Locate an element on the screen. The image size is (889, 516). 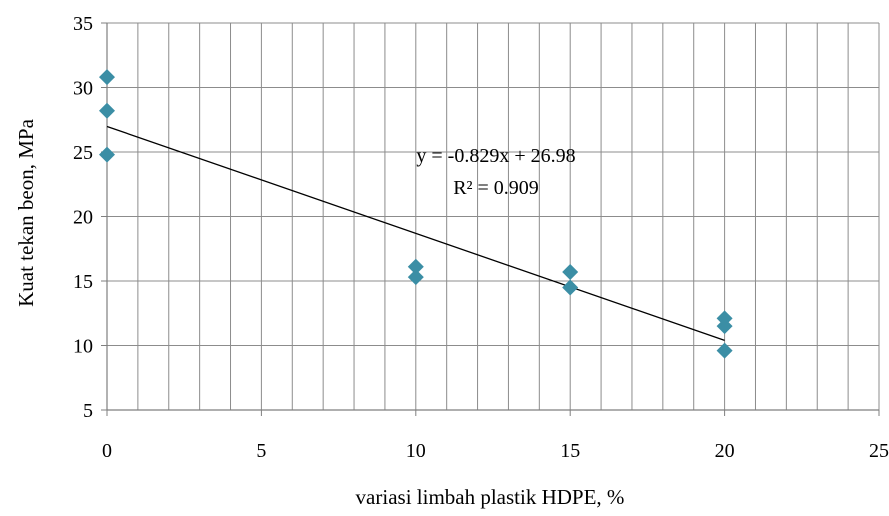
x-tick-label: 10 is located at coordinates (416, 451).